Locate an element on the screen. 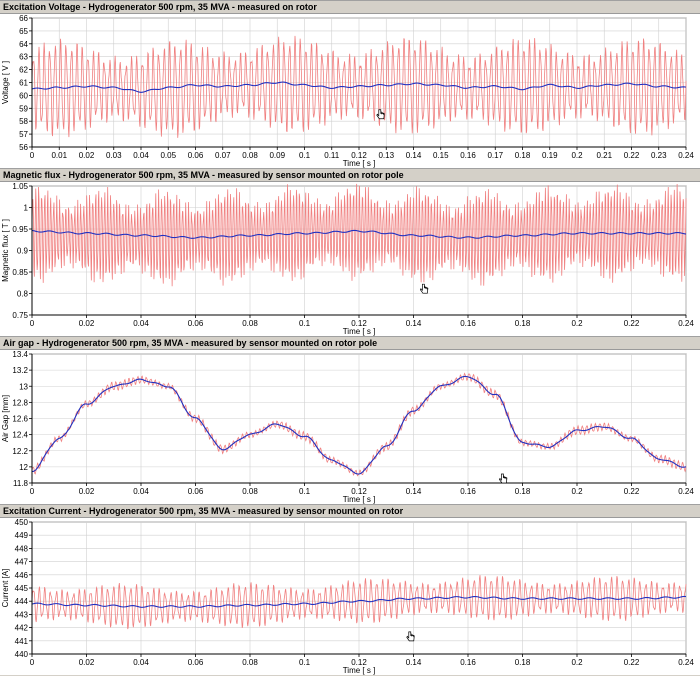  y-tick-label: 0.95 is located at coordinates (20, 229).